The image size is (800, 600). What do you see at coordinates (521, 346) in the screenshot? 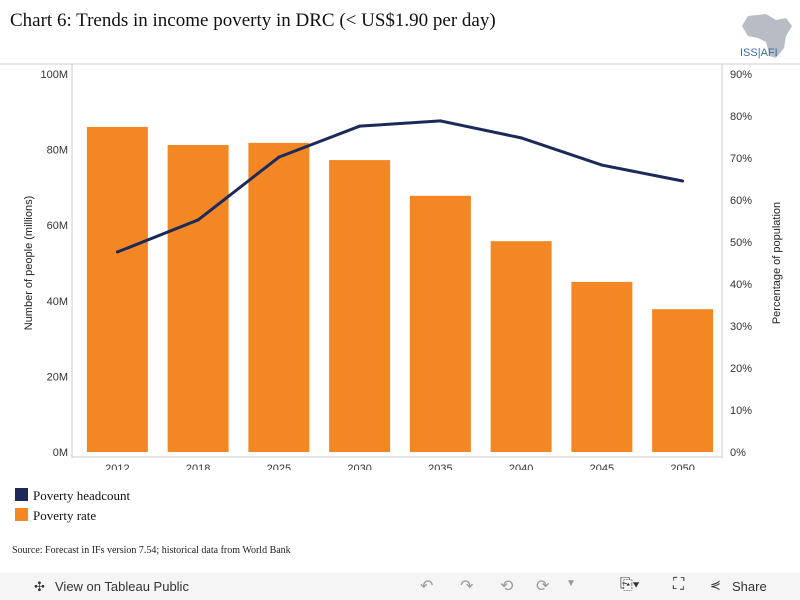
I see `bar-2040` at bounding box center [521, 346].